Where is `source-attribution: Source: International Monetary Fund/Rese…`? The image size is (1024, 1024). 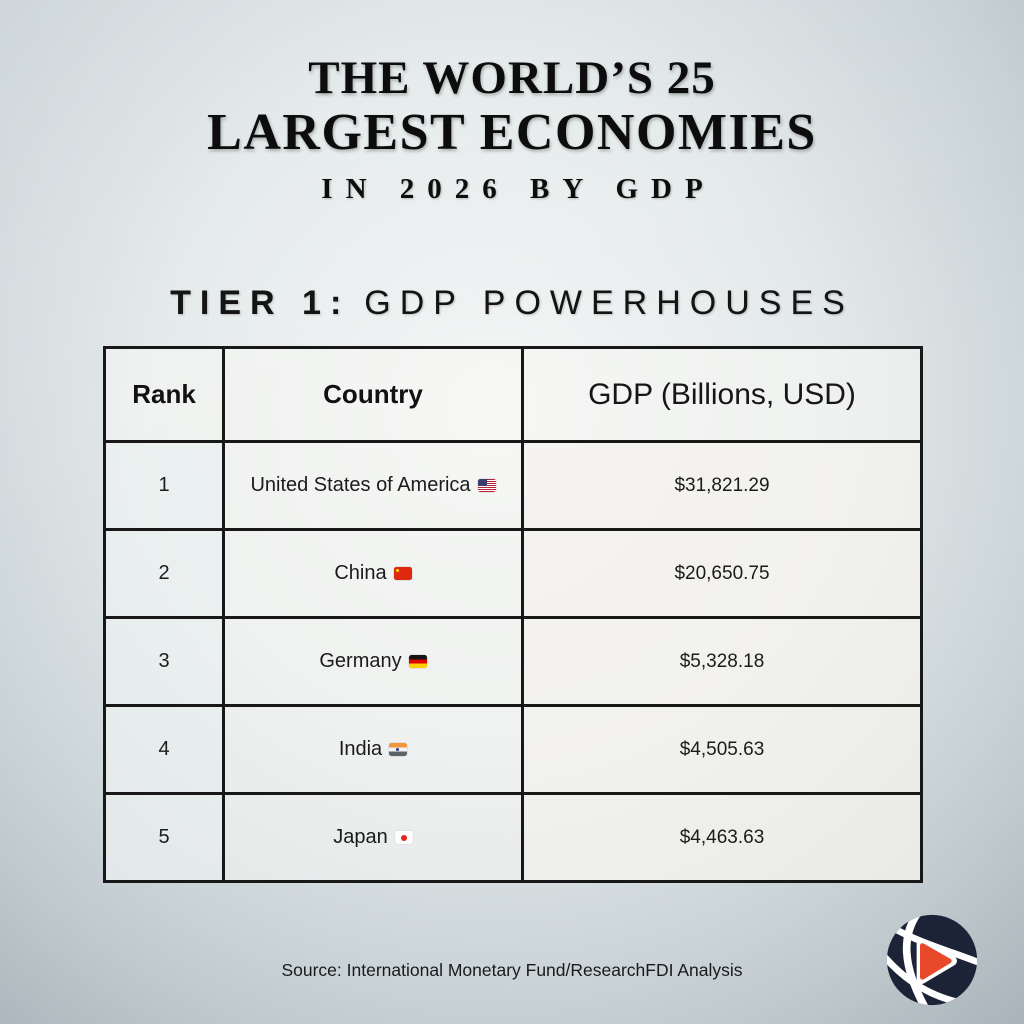
source-attribution: Source: International Monetary Fund/Rese… is located at coordinates (512, 970).